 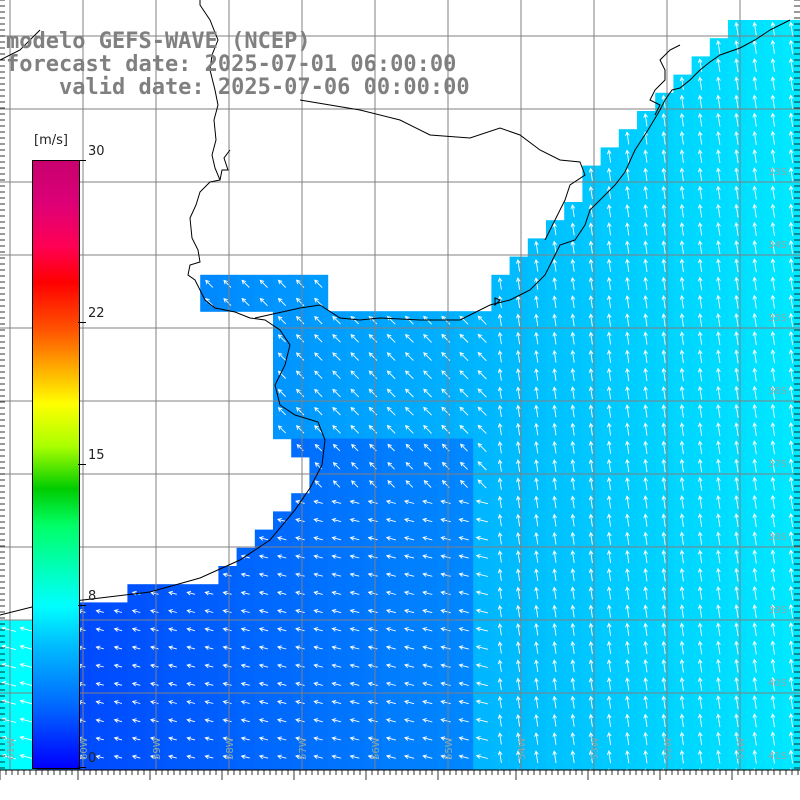 I want to click on longitude-label: 52W, so click(x=668, y=748).